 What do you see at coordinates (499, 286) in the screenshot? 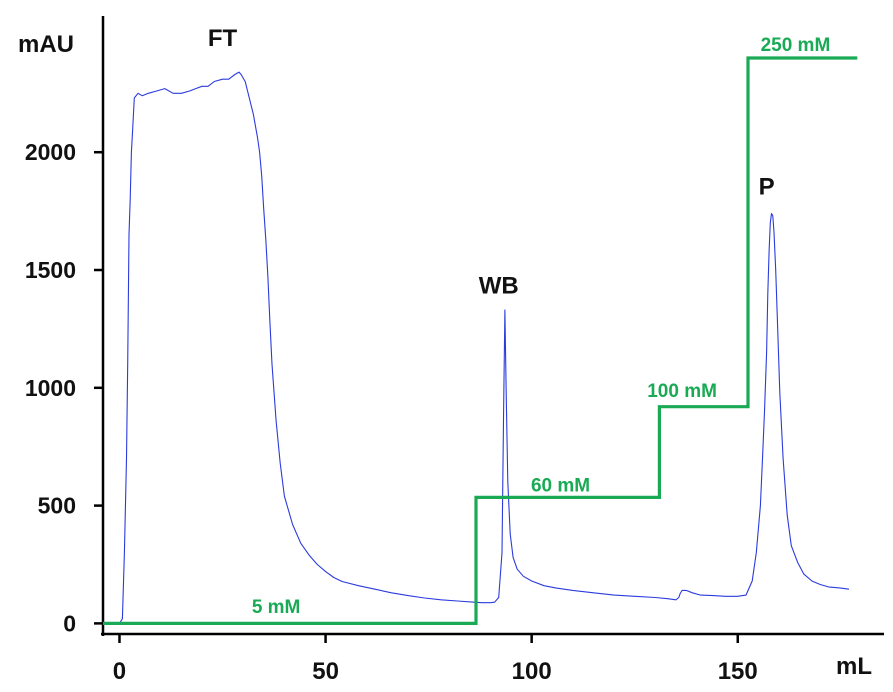
I see `peak-label: WB` at bounding box center [499, 286].